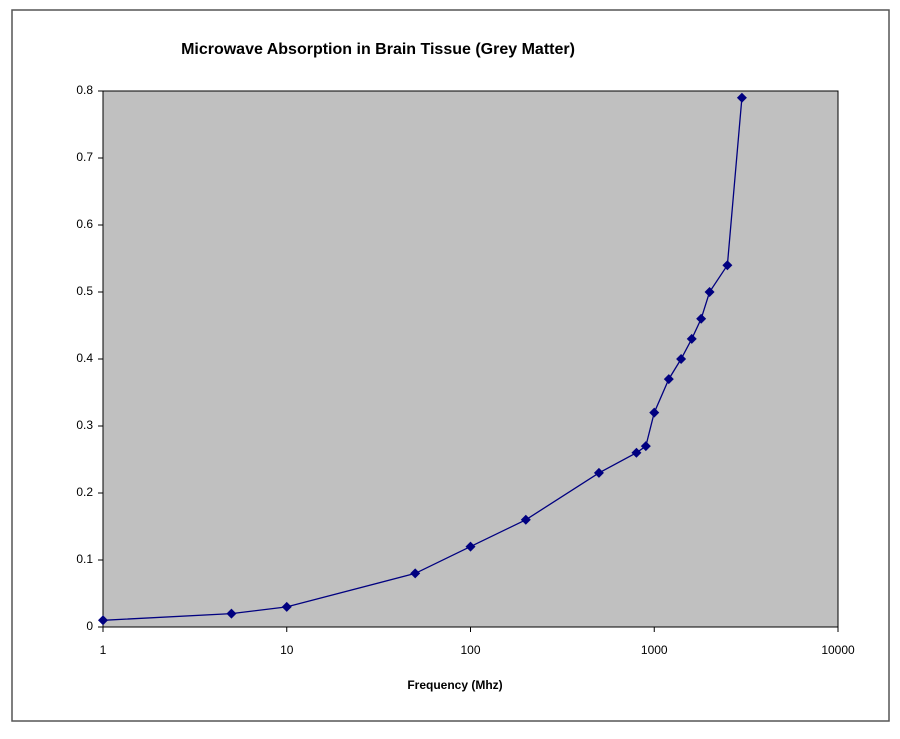 Image resolution: width=900 pixels, height=739 pixels. I want to click on y-tick-label: 0.8, so click(84, 90).